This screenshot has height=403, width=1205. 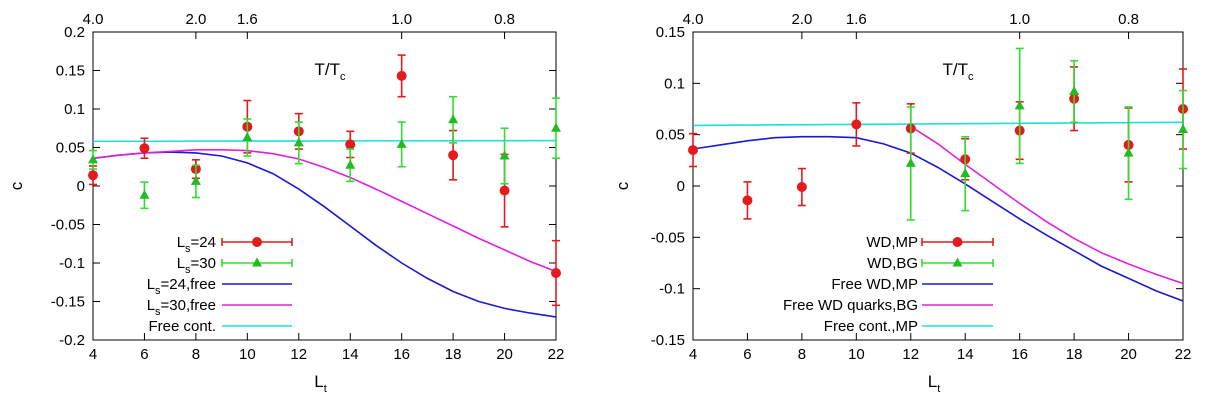 What do you see at coordinates (802, 354) in the screenshot?
I see `x-tick-label: 8` at bounding box center [802, 354].